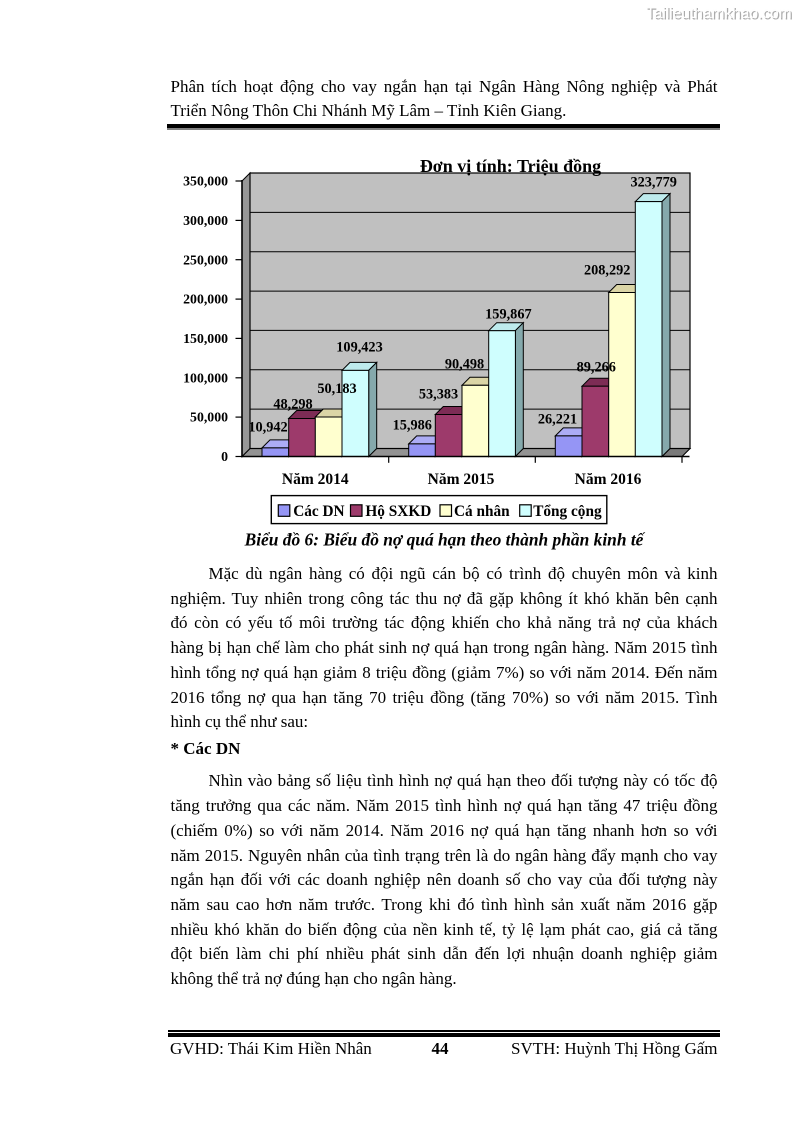 Image resolution: width=794 pixels, height=1123 pixels. I want to click on svg-text: 100,000, so click(205, 377).